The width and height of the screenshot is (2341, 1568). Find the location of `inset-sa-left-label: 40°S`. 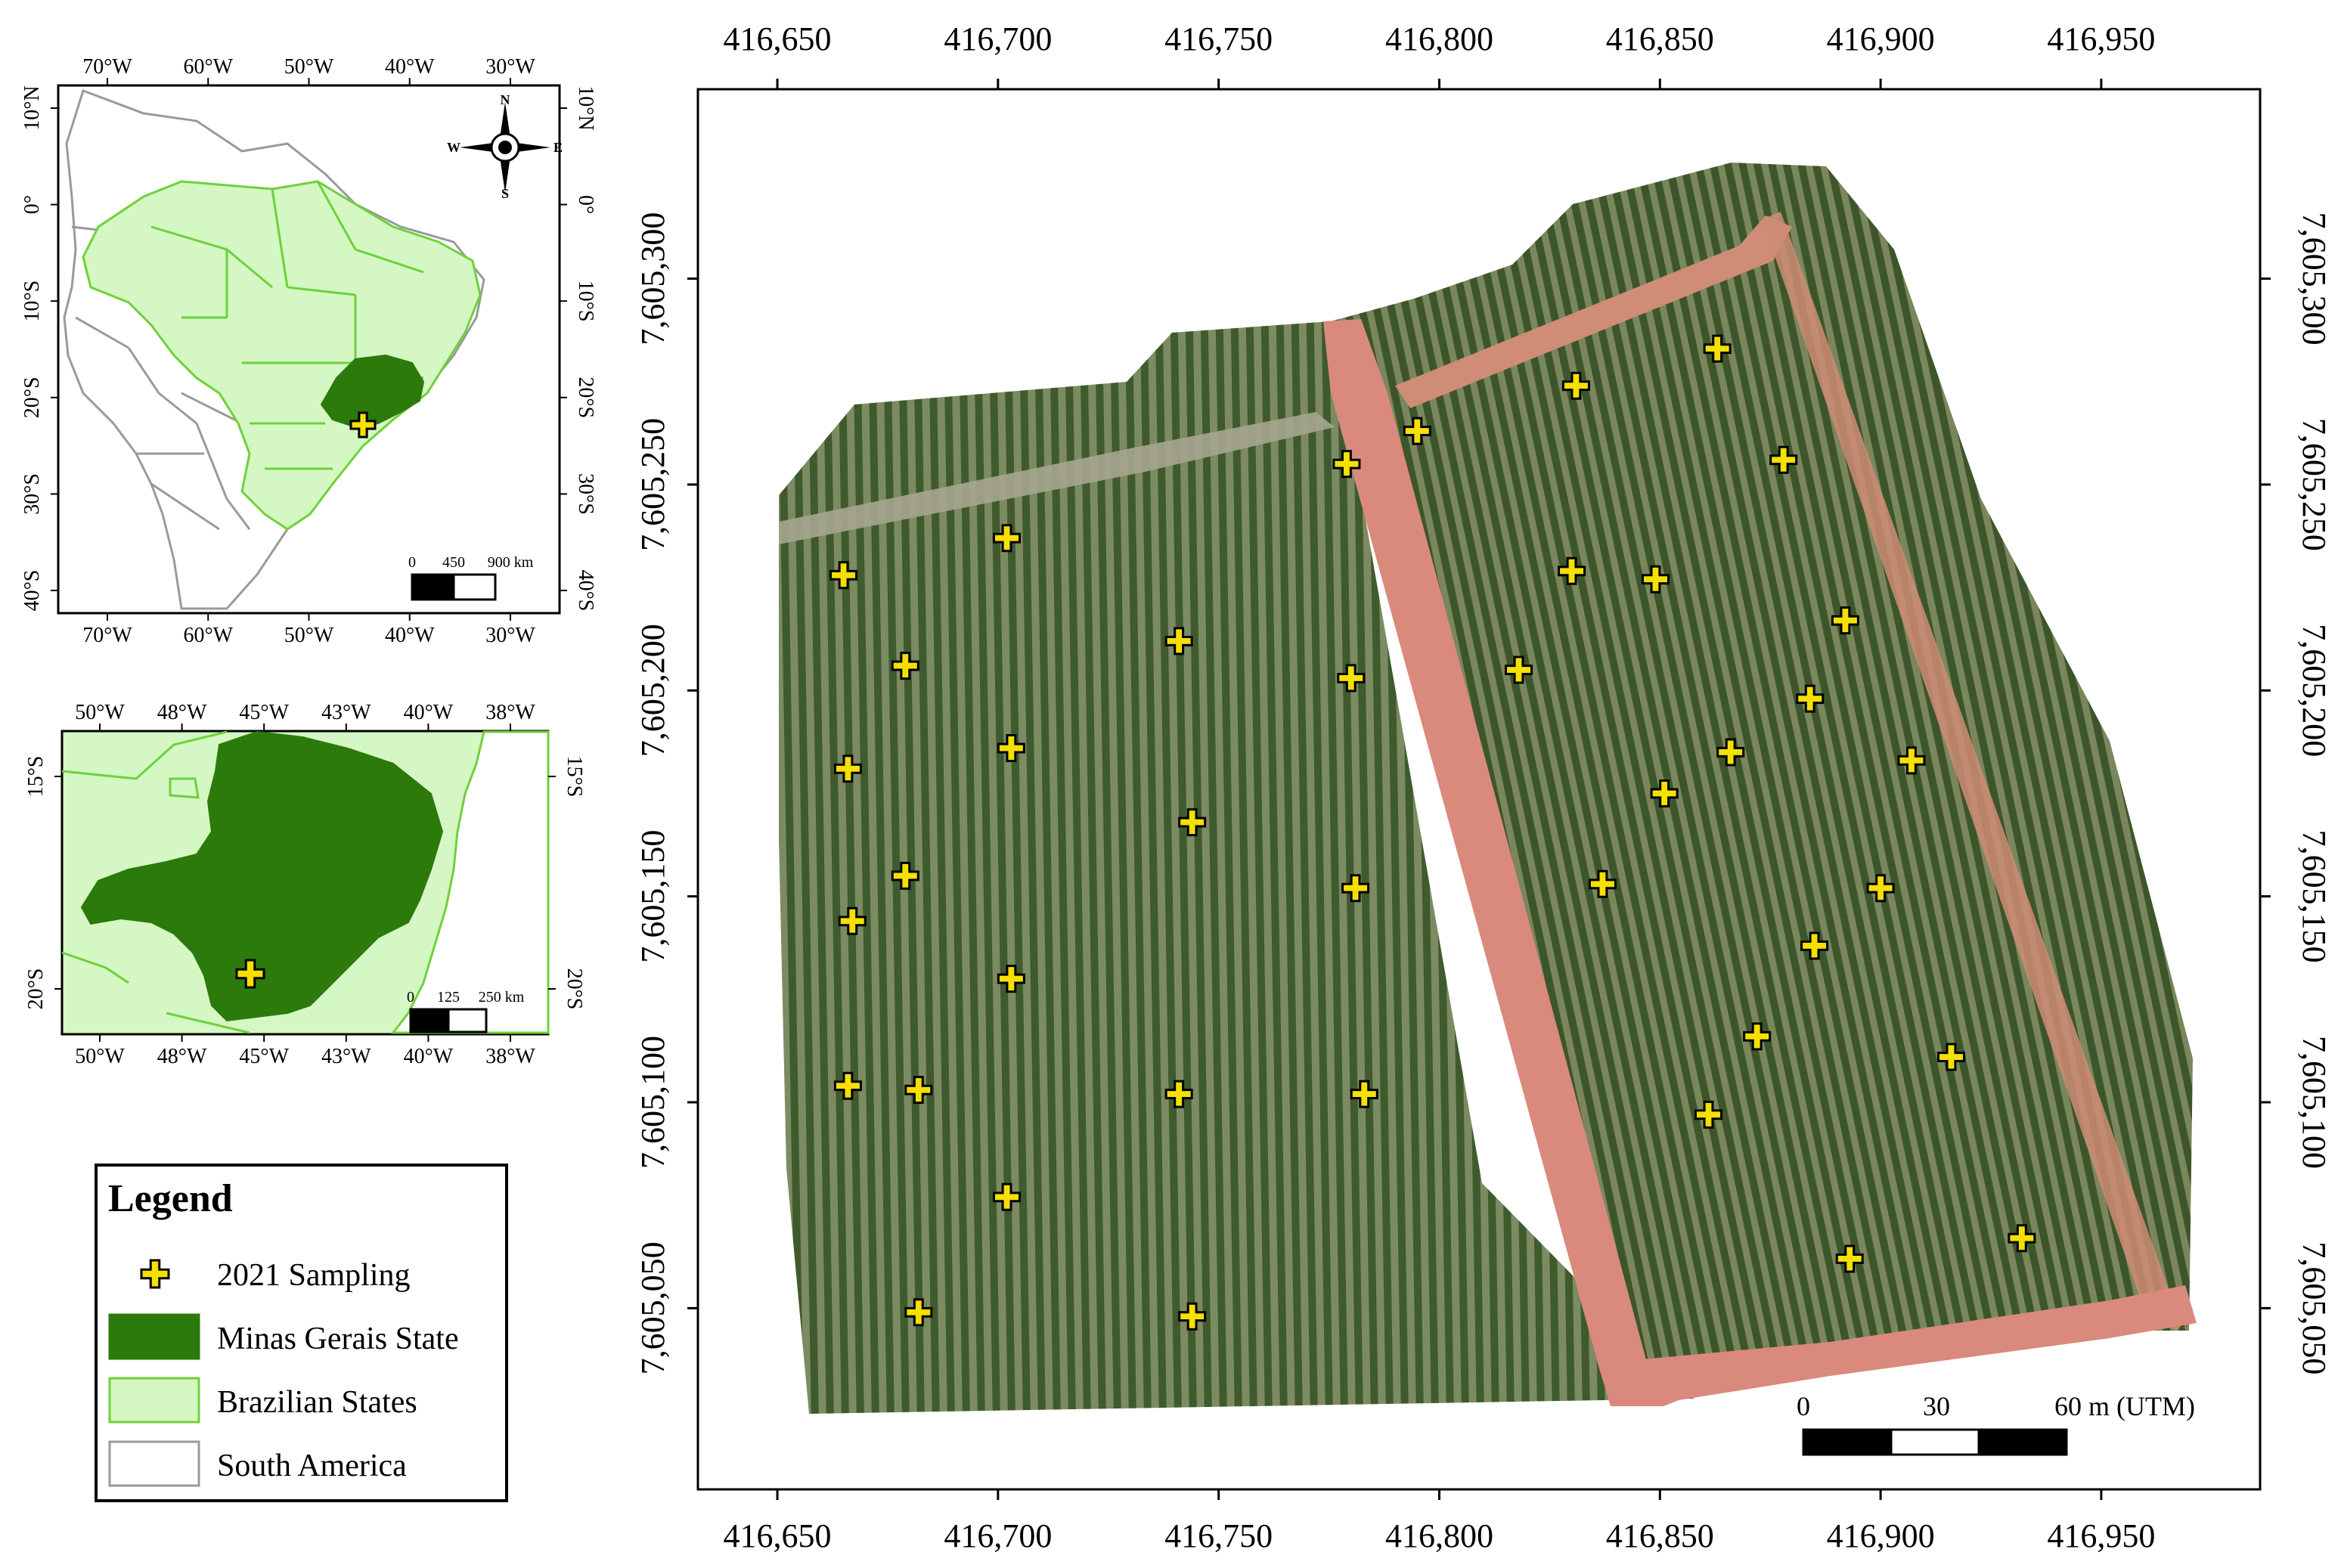

inset-sa-left-label: 40°S is located at coordinates (32, 591).